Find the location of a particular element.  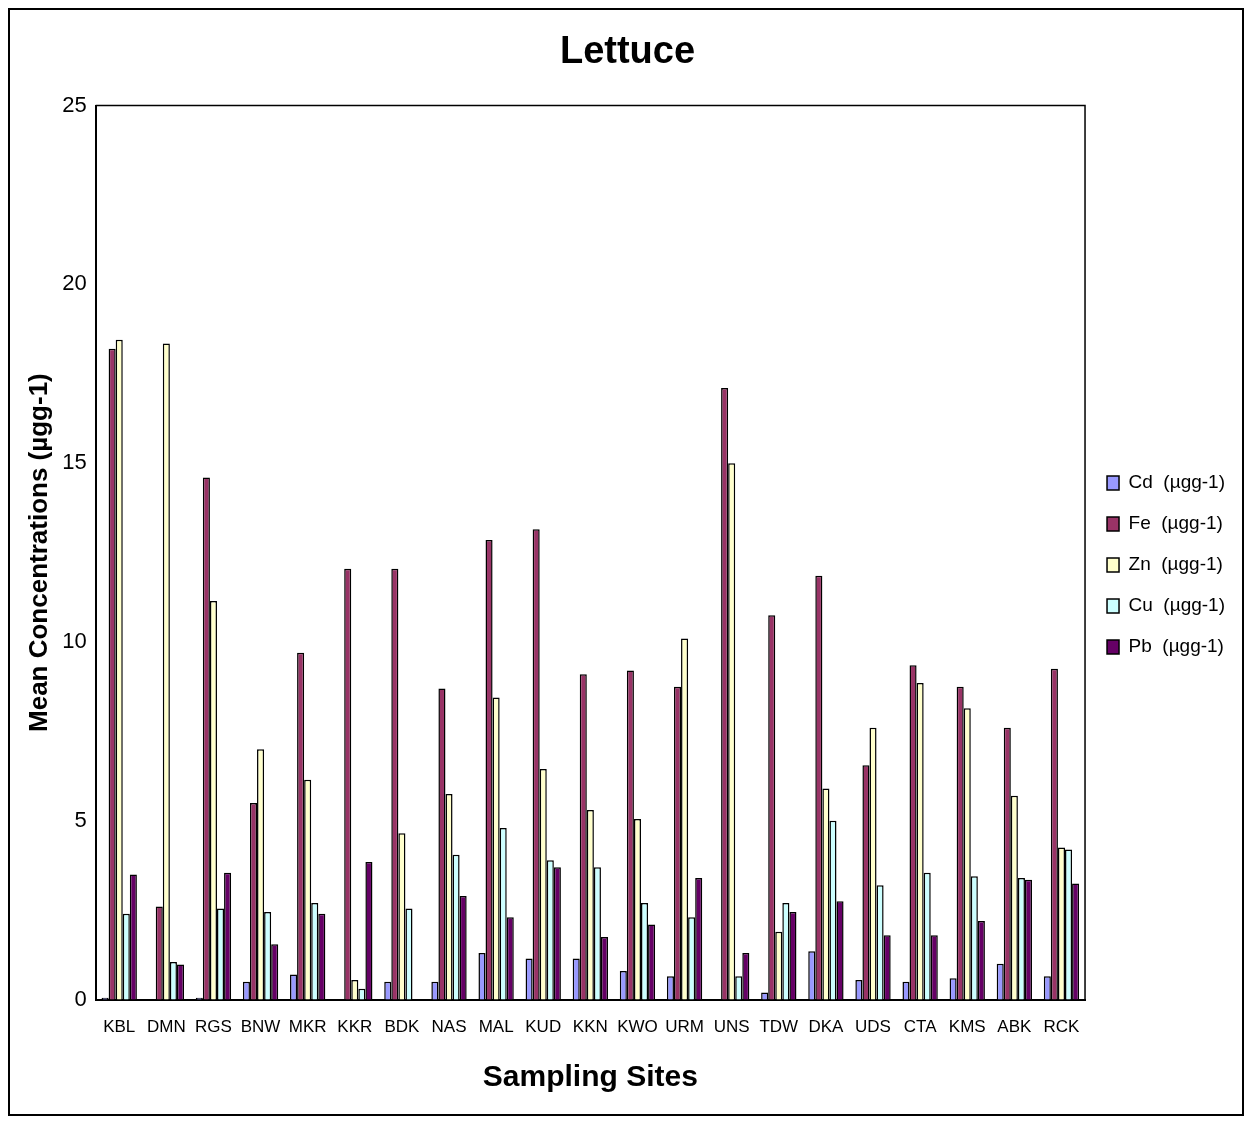

x-tick-label: ABK is located at coordinates (1015, 1027).